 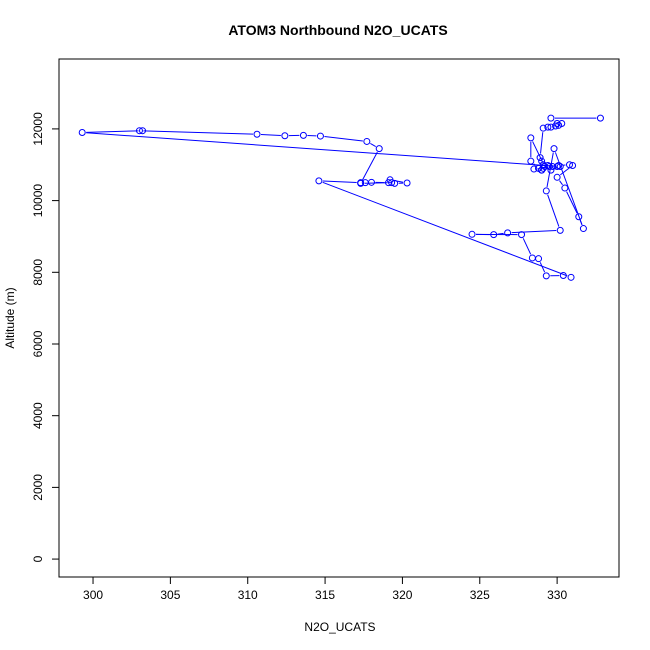 What do you see at coordinates (557, 595) in the screenshot?
I see `x-tick-label: 330` at bounding box center [557, 595].